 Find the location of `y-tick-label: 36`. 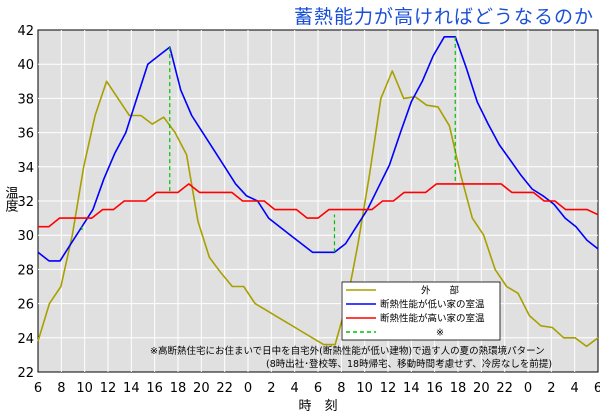

y-tick-label: 36 is located at coordinates (25, 134).